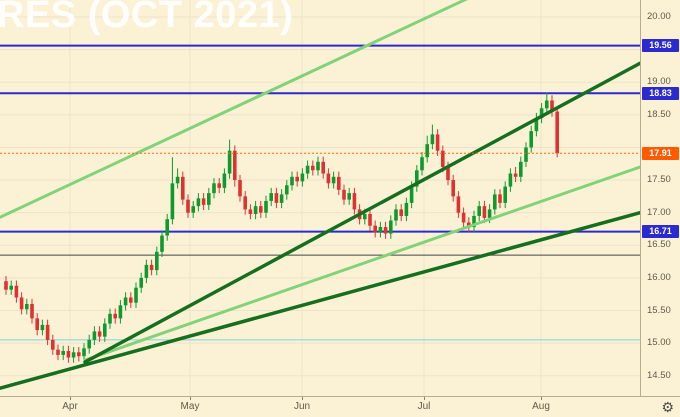 The height and width of the screenshot is (417, 680). Describe the element at coordinates (659, 310) in the screenshot. I see `price-tick-label: 15.50` at that location.